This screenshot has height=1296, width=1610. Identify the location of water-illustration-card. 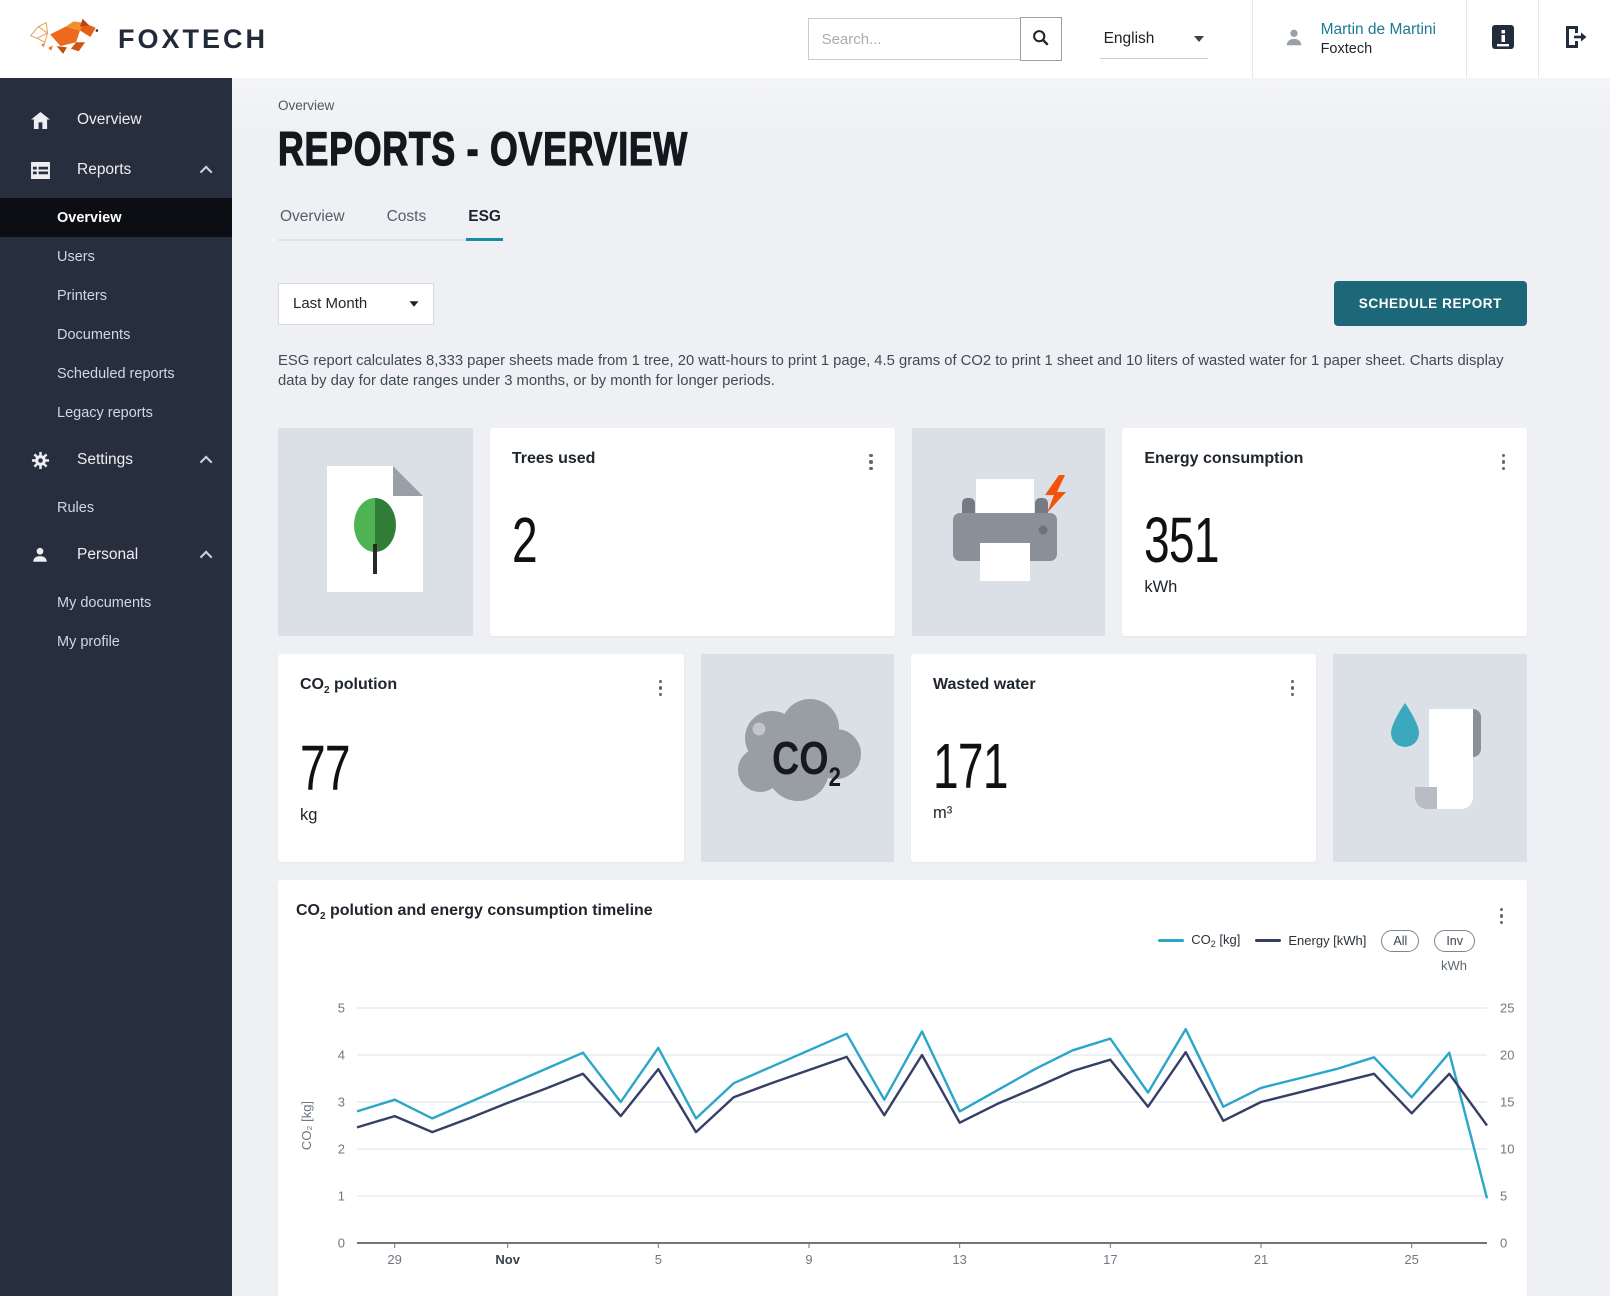
(1430, 757).